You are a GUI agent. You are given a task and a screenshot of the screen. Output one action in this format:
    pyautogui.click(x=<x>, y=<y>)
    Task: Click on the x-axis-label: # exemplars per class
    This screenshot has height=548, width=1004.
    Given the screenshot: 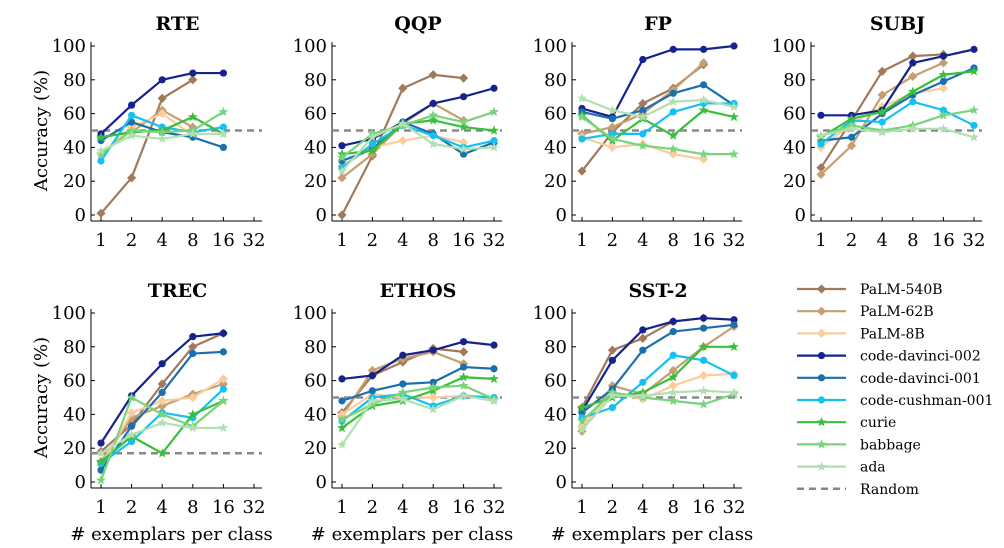 What is the action you would take?
    pyautogui.click(x=652, y=534)
    